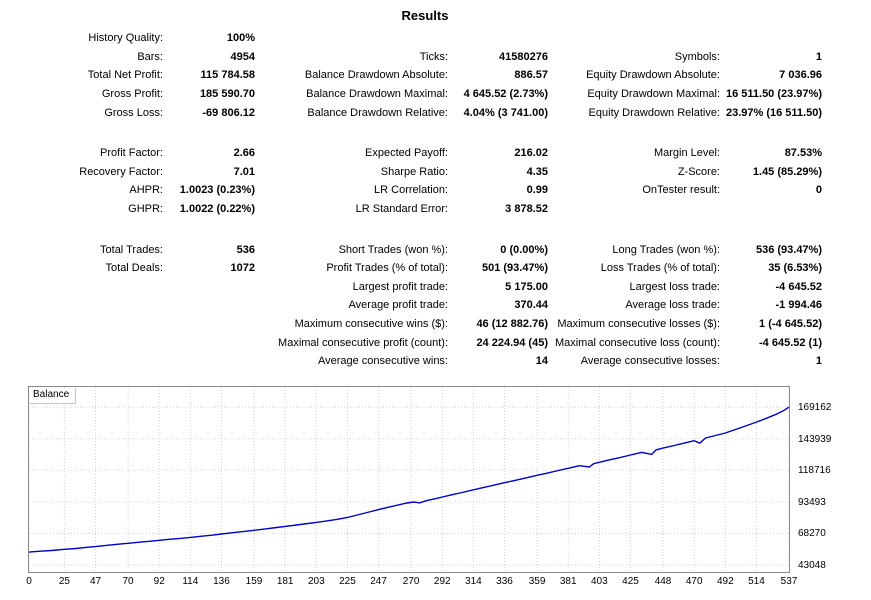 The image size is (871, 600). Describe the element at coordinates (240, 38) in the screenshot. I see `stat-value: 100%` at that location.